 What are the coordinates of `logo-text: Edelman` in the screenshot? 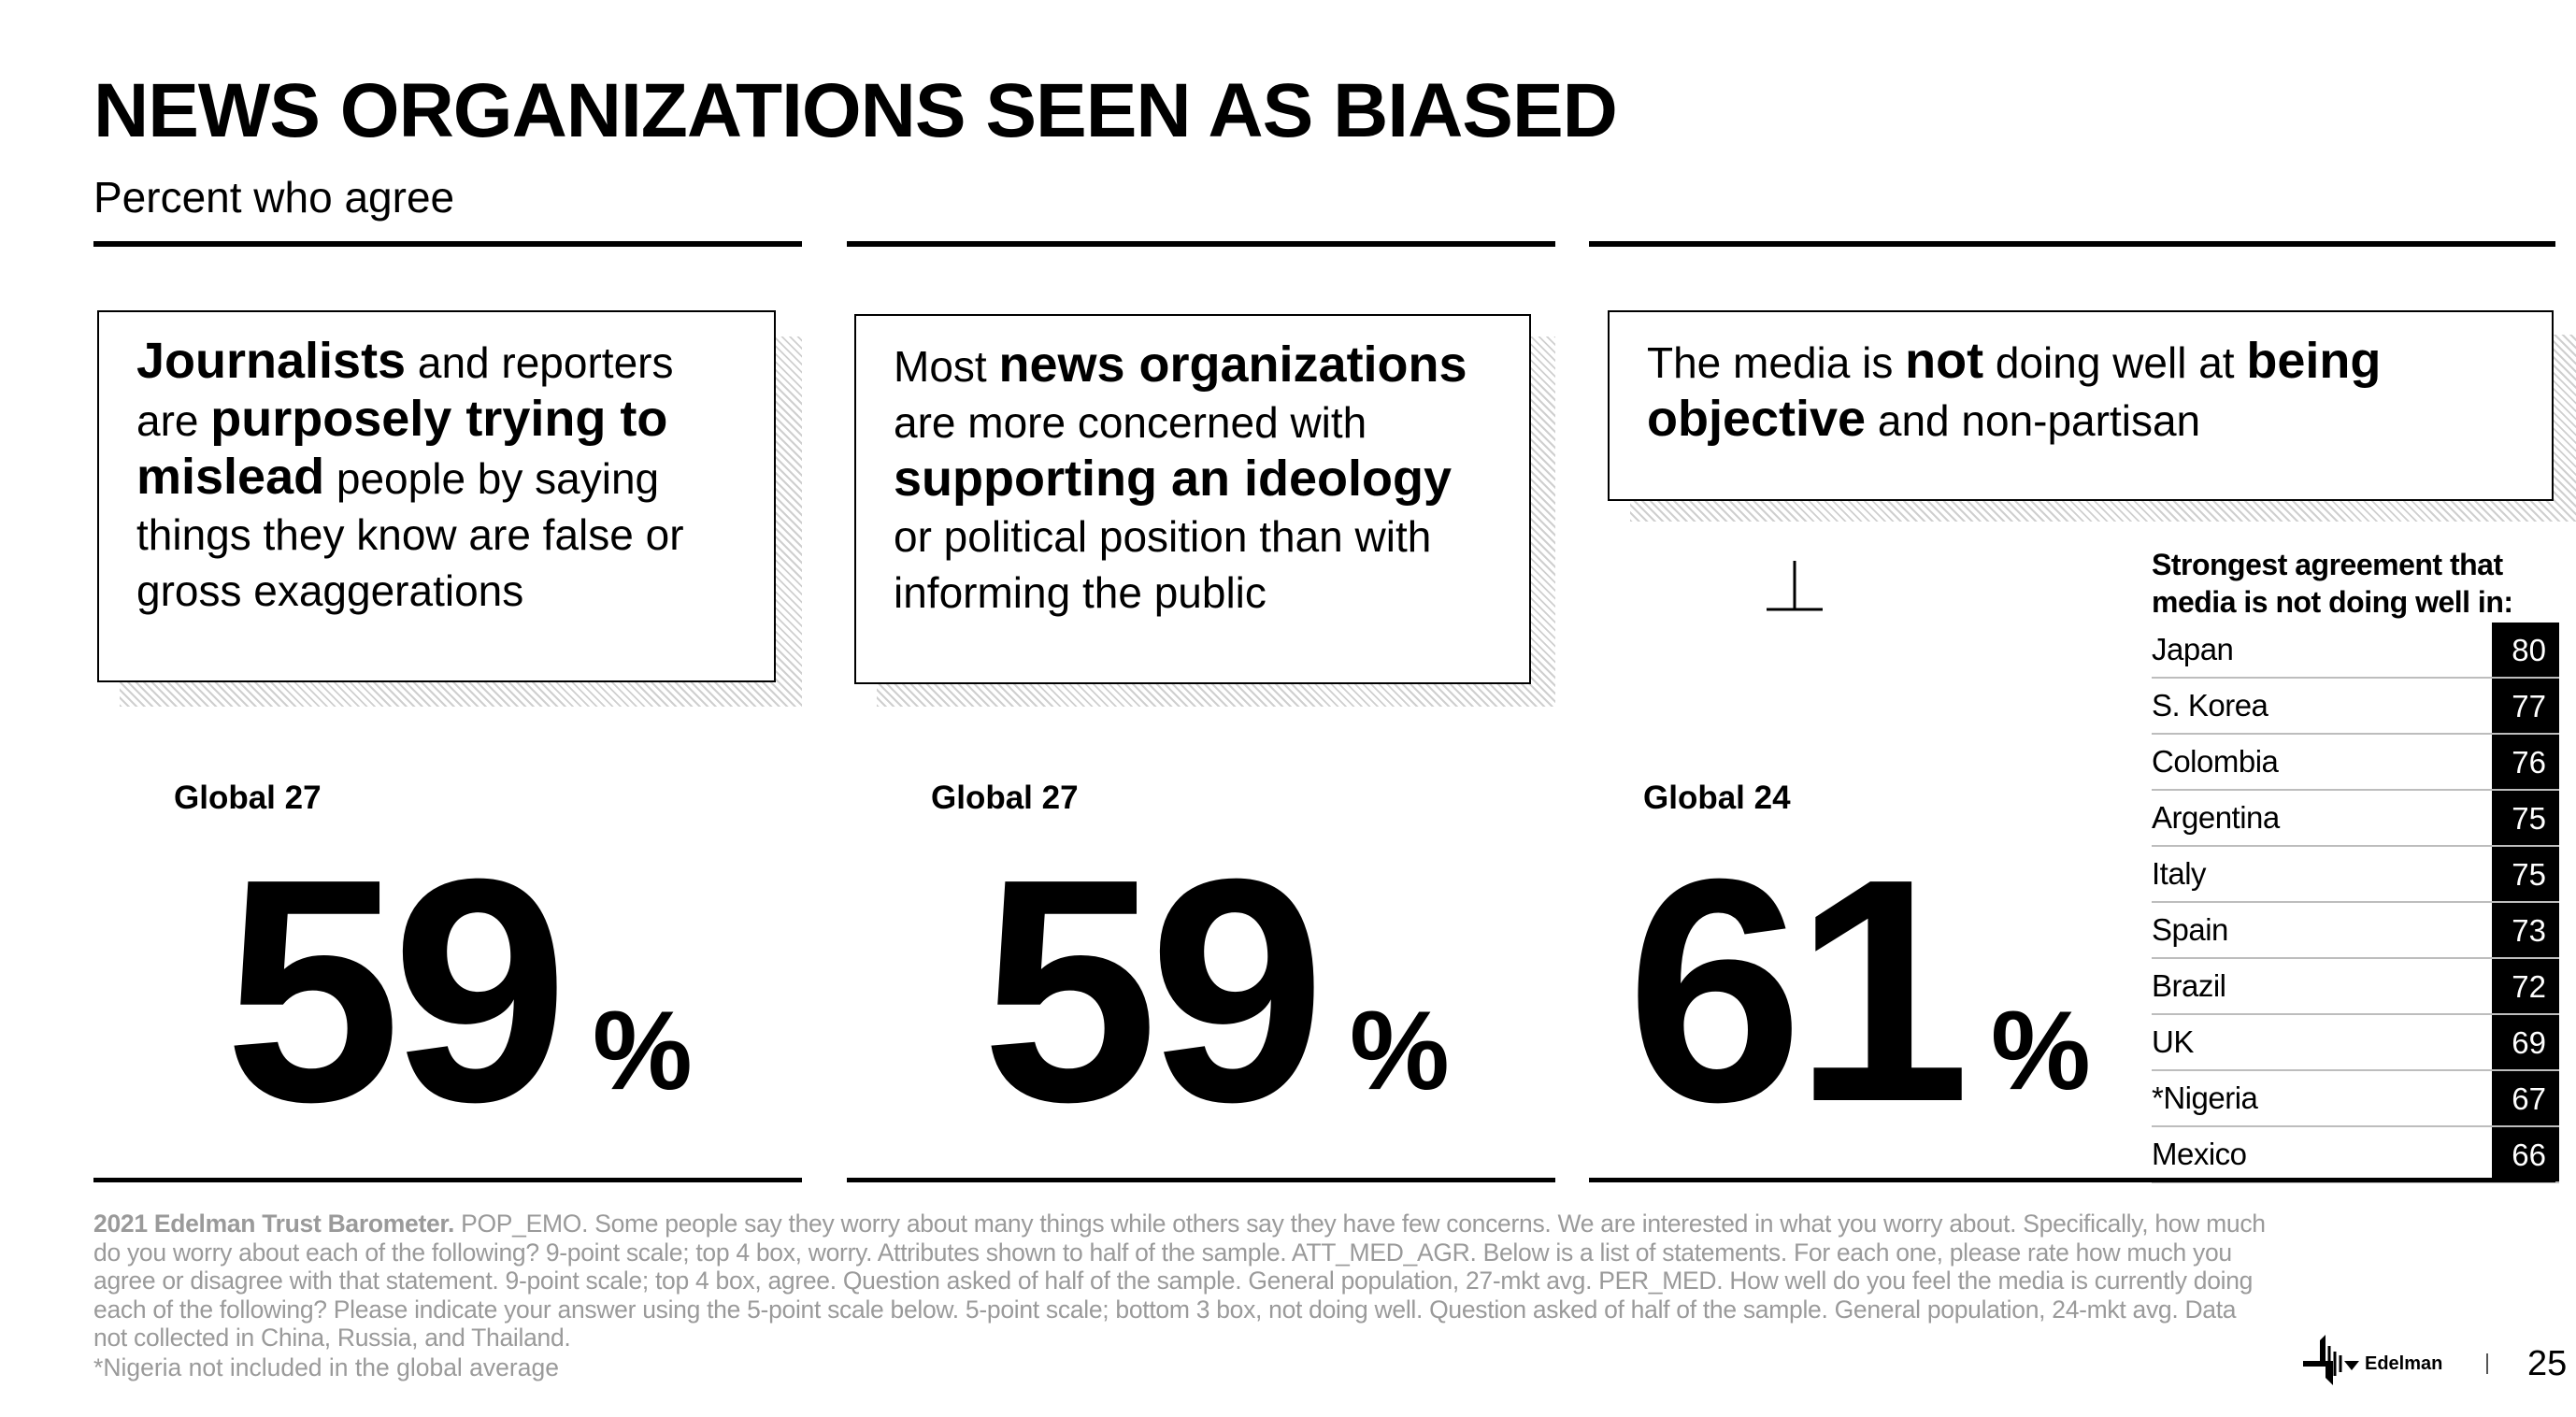 It's located at (2404, 1364).